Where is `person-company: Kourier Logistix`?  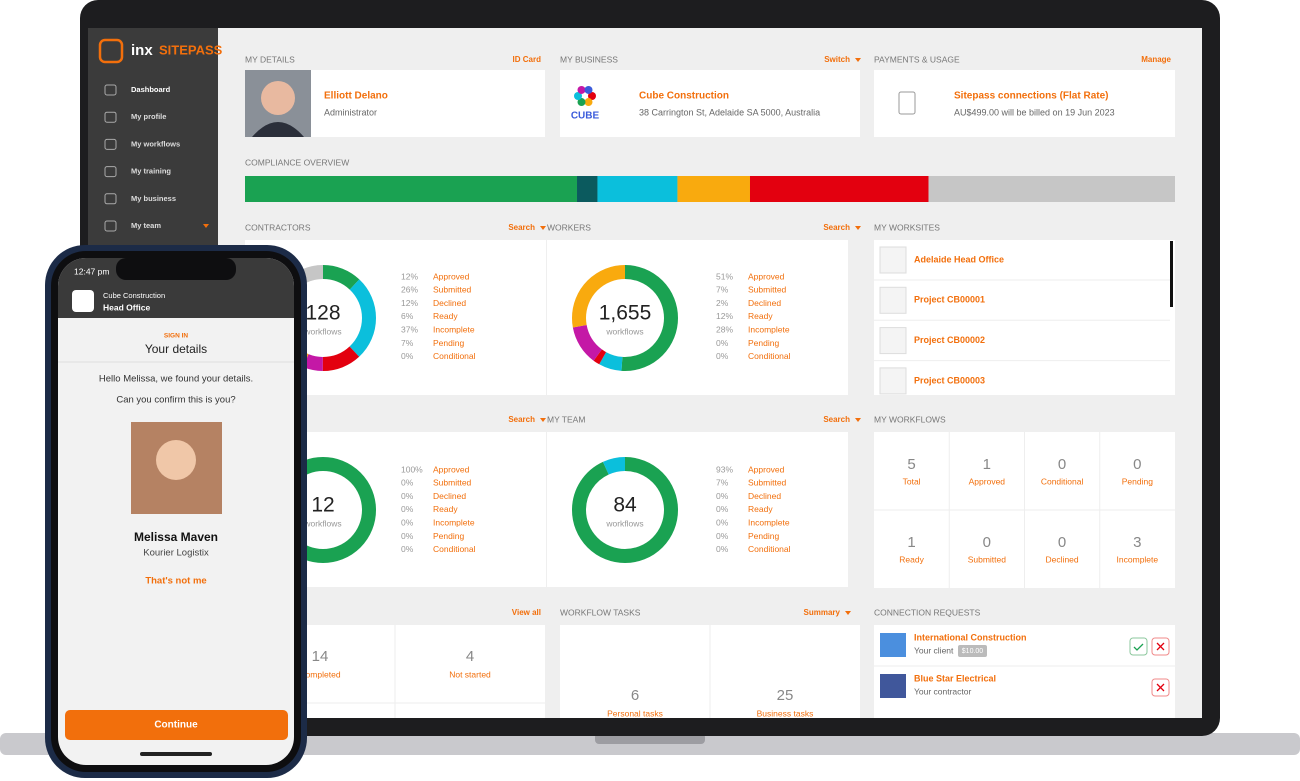
person-company: Kourier Logistix is located at coordinates (176, 553).